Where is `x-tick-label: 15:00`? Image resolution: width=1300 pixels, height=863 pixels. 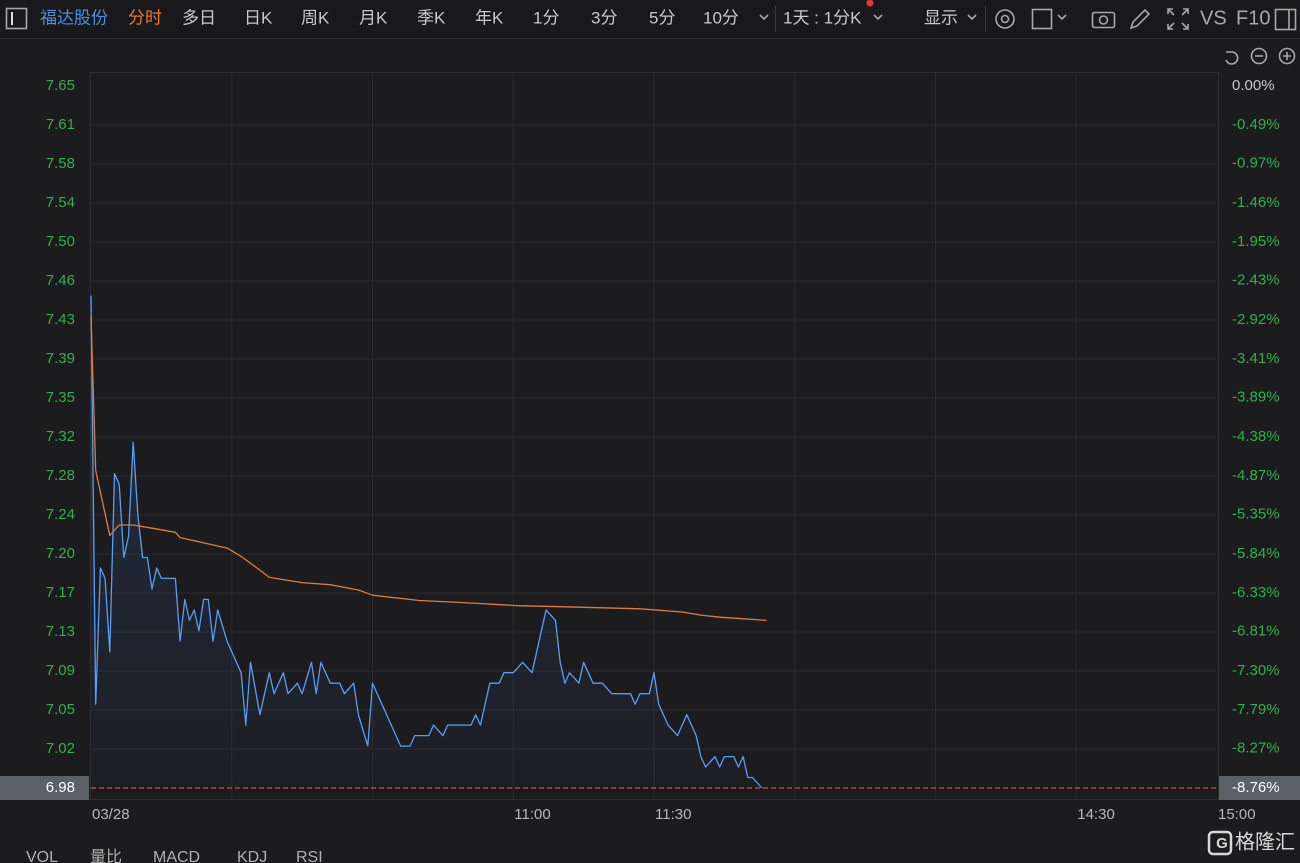 x-tick-label: 15:00 is located at coordinates (1237, 814).